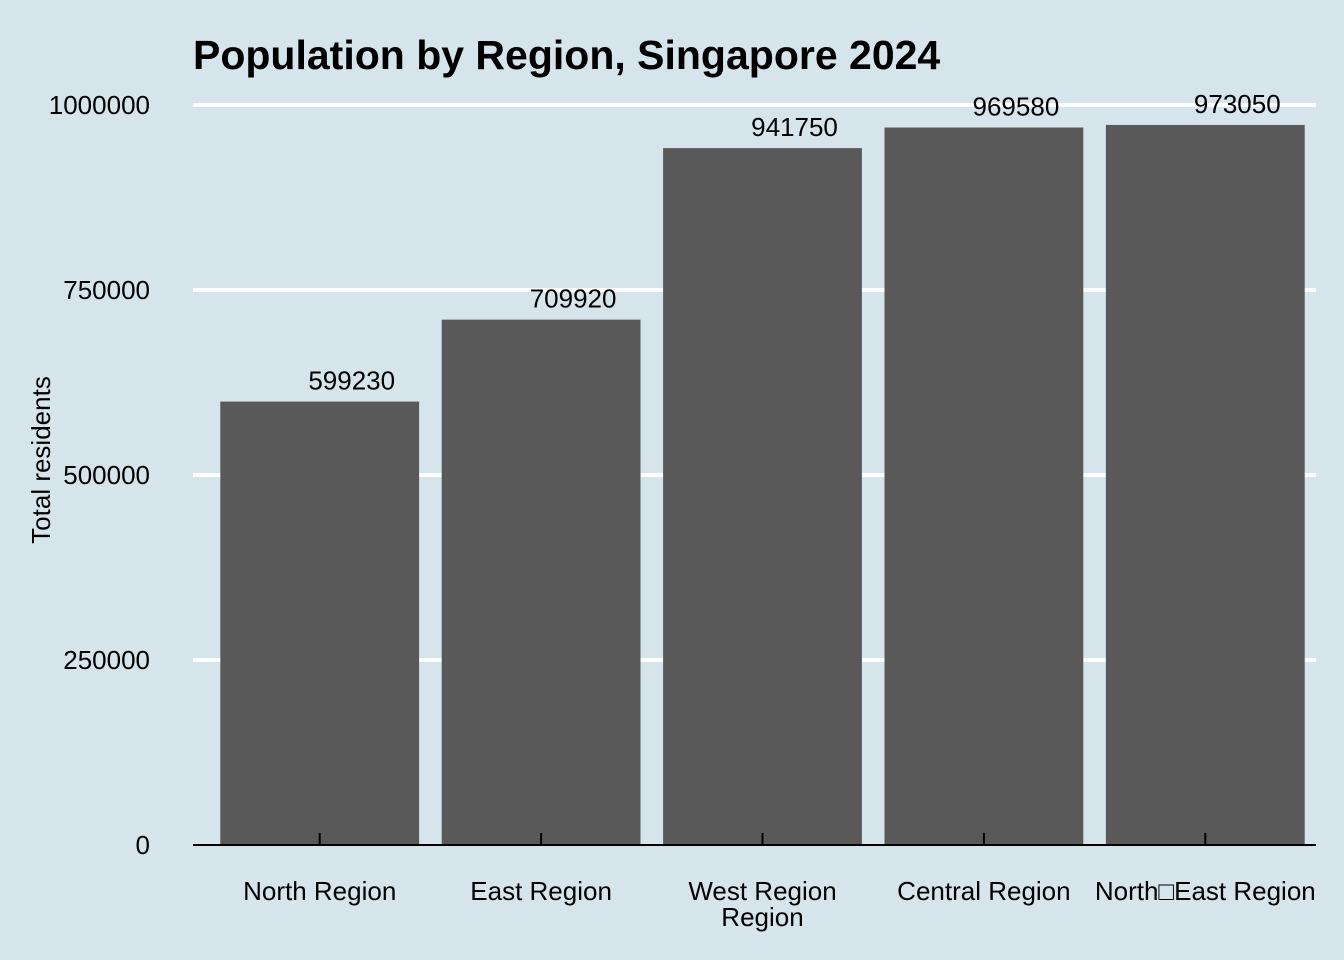 The image size is (1344, 960). What do you see at coordinates (99, 105) in the screenshot?
I see `y-tick-label: 1000000` at bounding box center [99, 105].